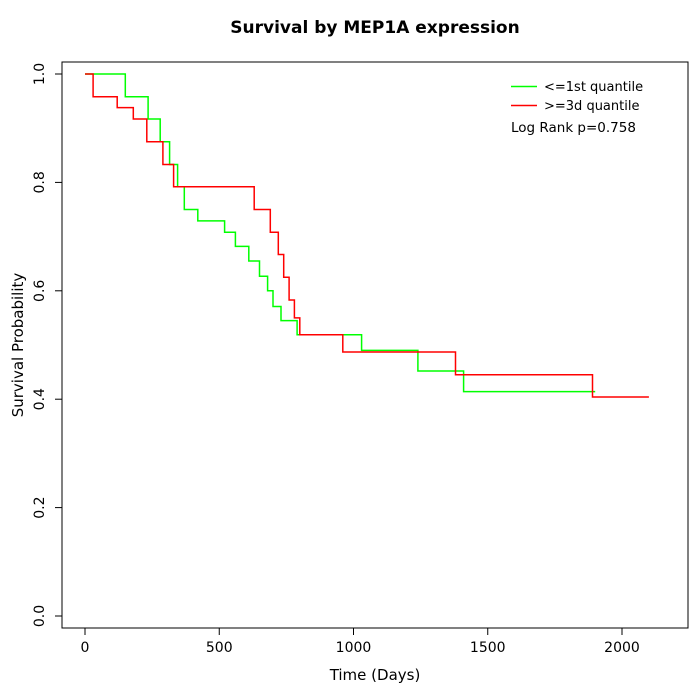 The image size is (700, 700). What do you see at coordinates (622, 648) in the screenshot?
I see `x-tick-label: 2000` at bounding box center [622, 648].